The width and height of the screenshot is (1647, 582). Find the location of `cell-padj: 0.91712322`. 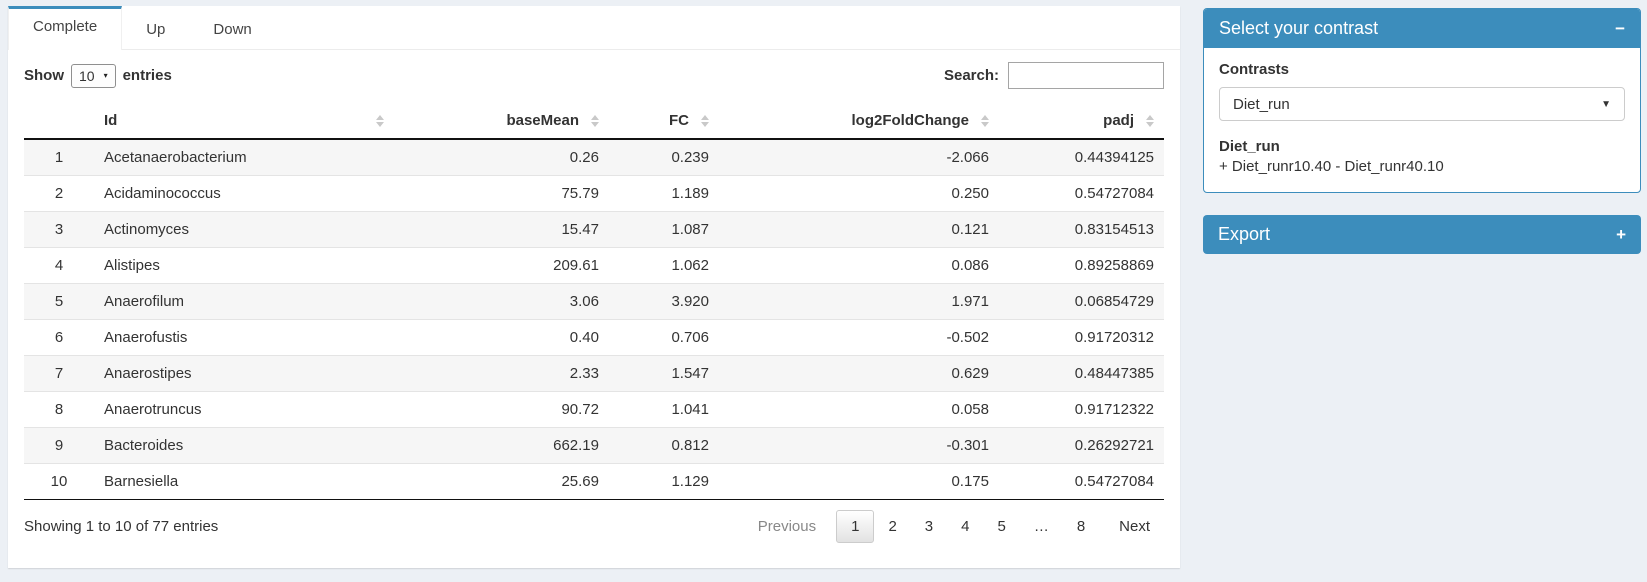

cell-padj: 0.91712322 is located at coordinates (1081, 409).